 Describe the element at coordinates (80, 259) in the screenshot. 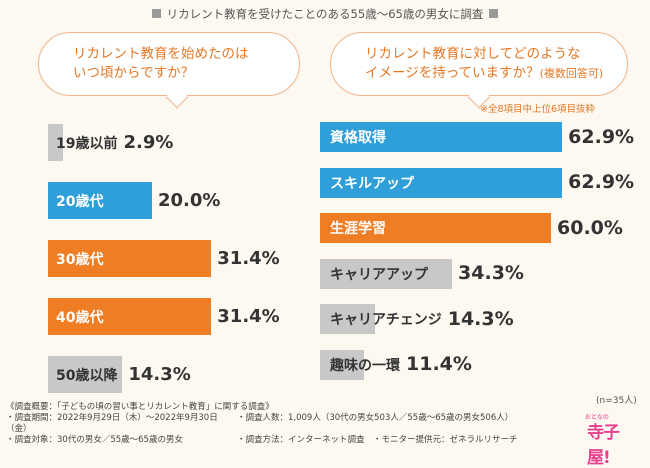

I see `bar-label: 30歳代` at that location.